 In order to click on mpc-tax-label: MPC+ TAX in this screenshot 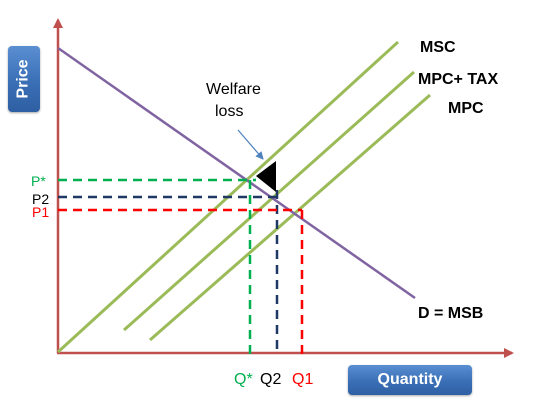, I will do `click(458, 79)`.